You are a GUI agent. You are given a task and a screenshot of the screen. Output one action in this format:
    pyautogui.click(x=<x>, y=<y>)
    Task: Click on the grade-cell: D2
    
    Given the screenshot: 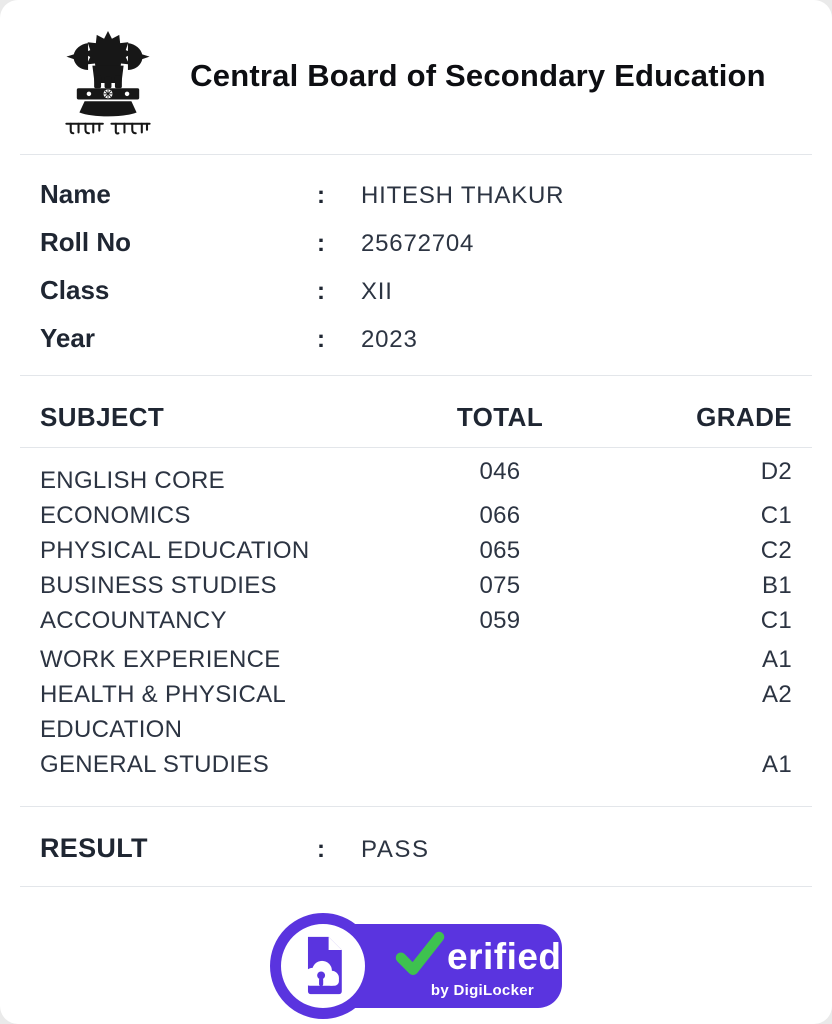 What is the action you would take?
    pyautogui.click(x=776, y=471)
    